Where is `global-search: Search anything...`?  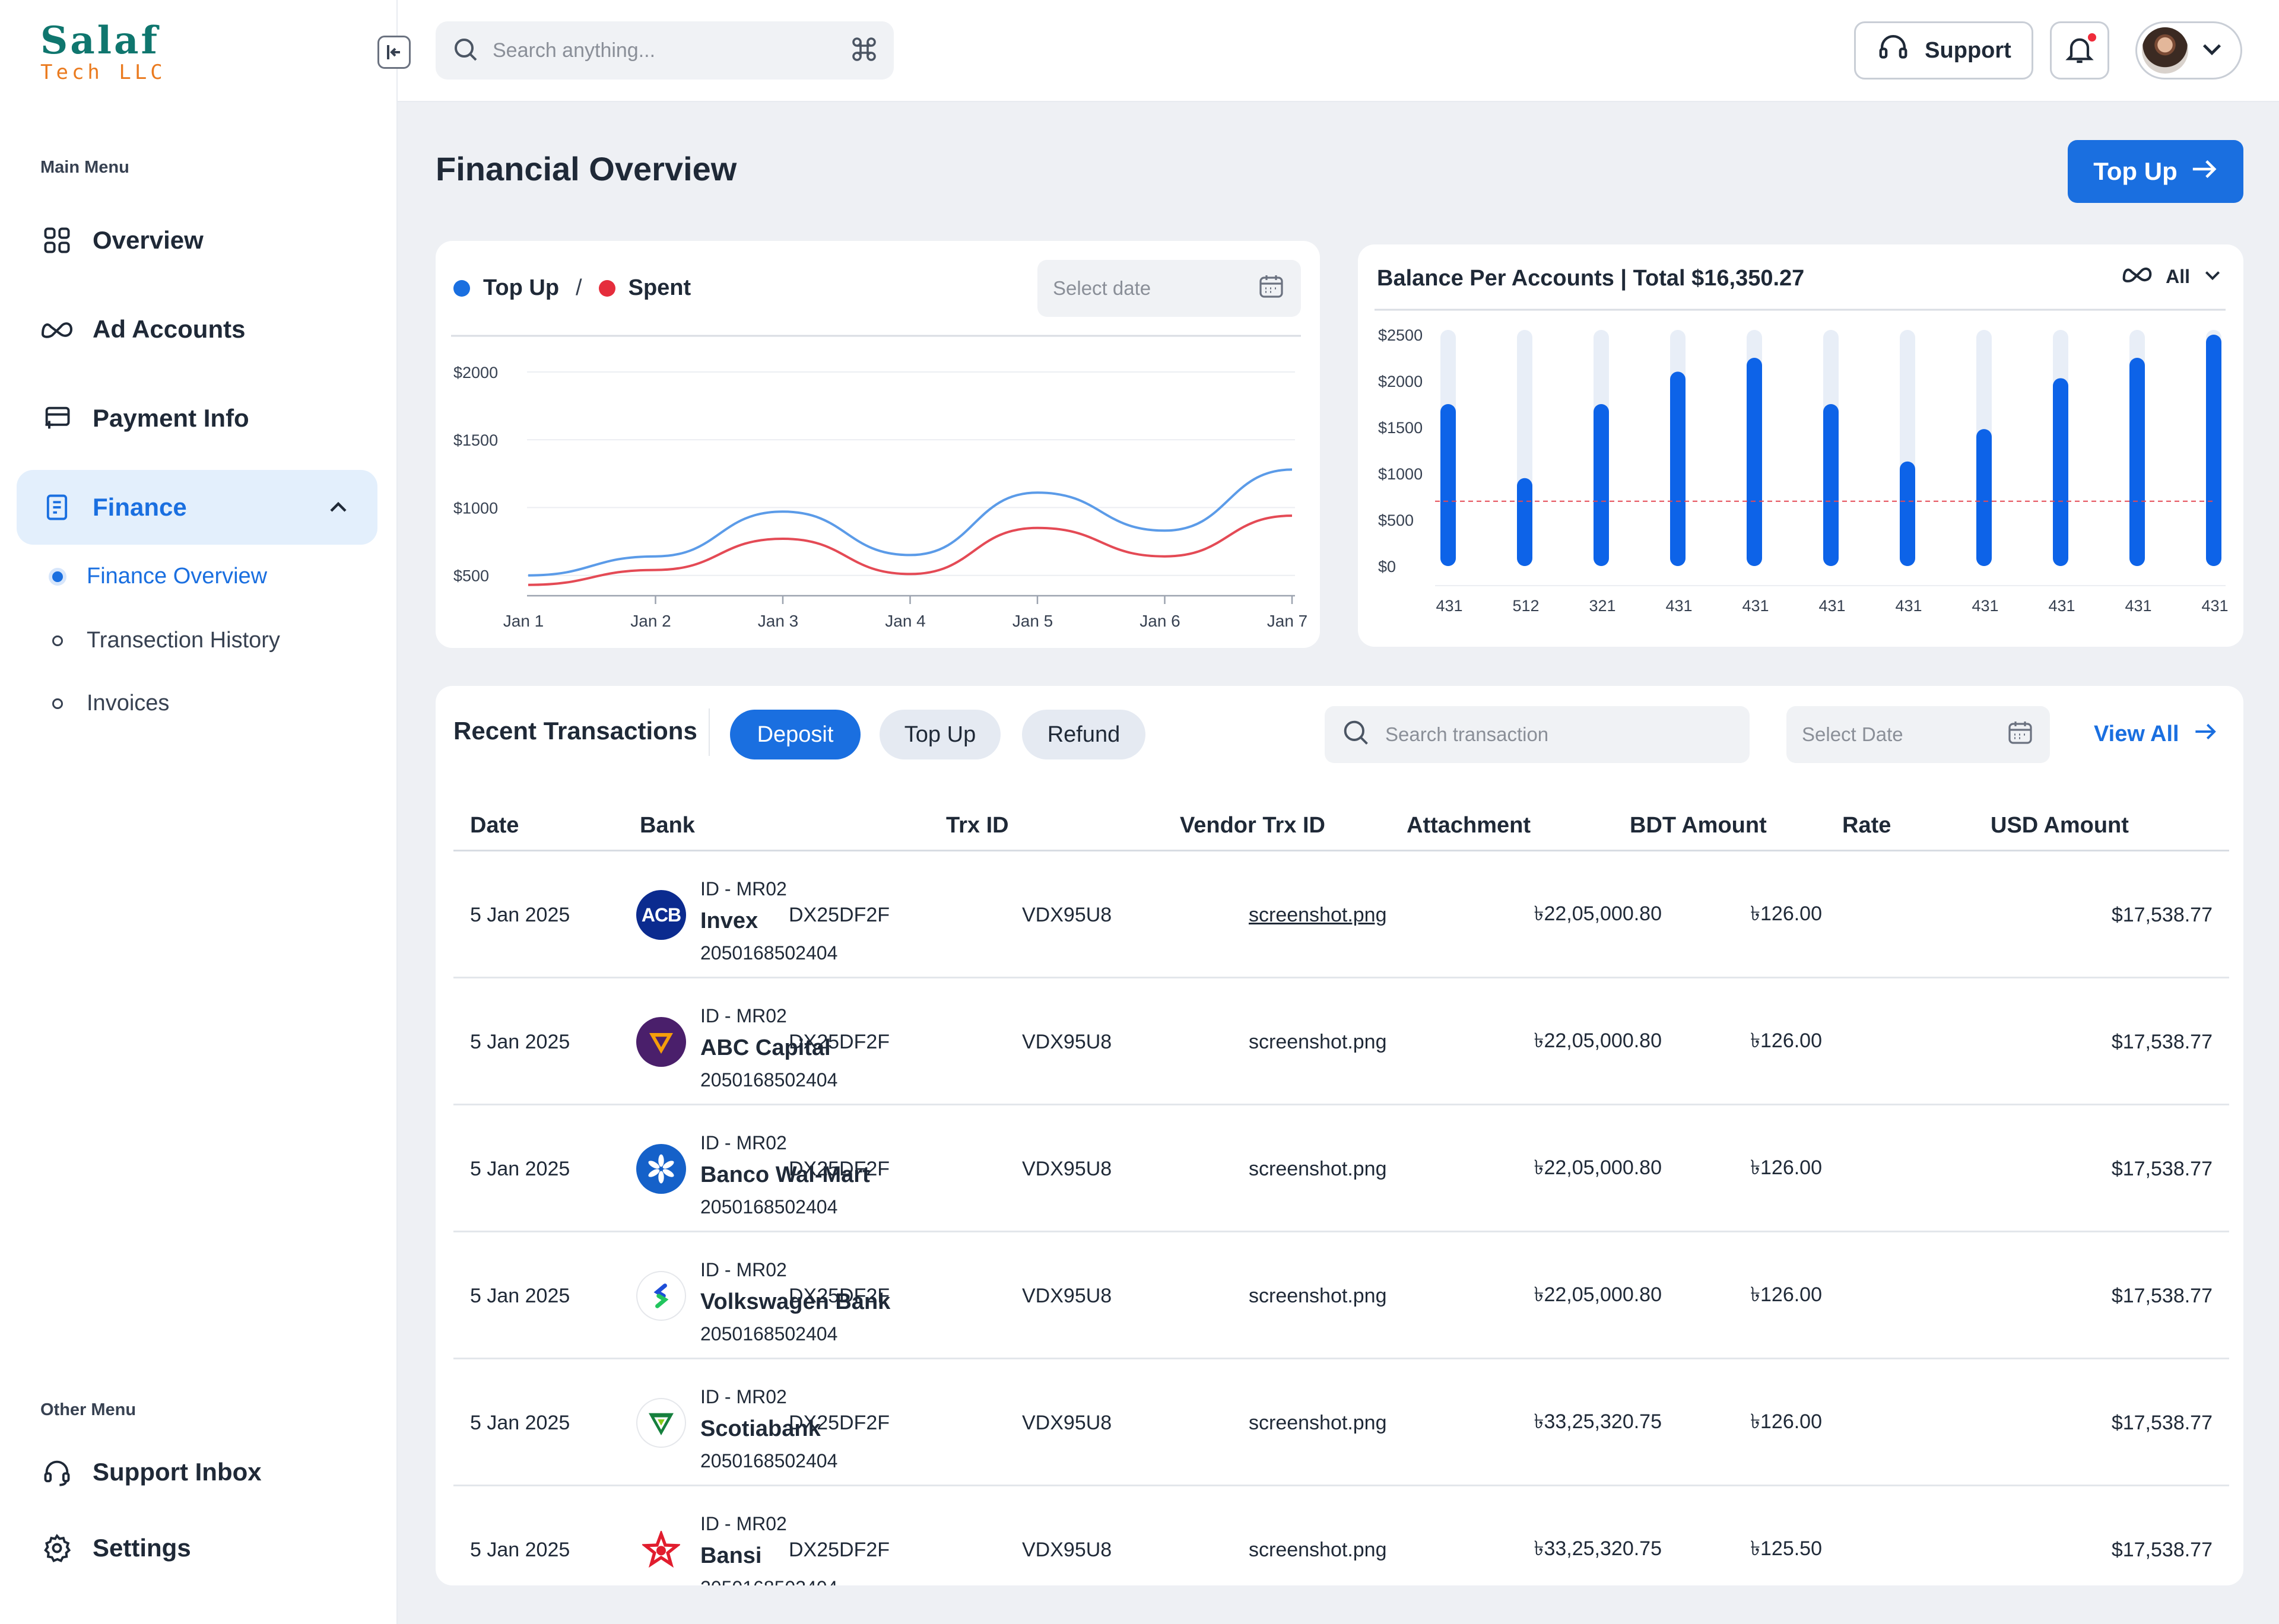 global-search: Search anything... is located at coordinates (665, 50).